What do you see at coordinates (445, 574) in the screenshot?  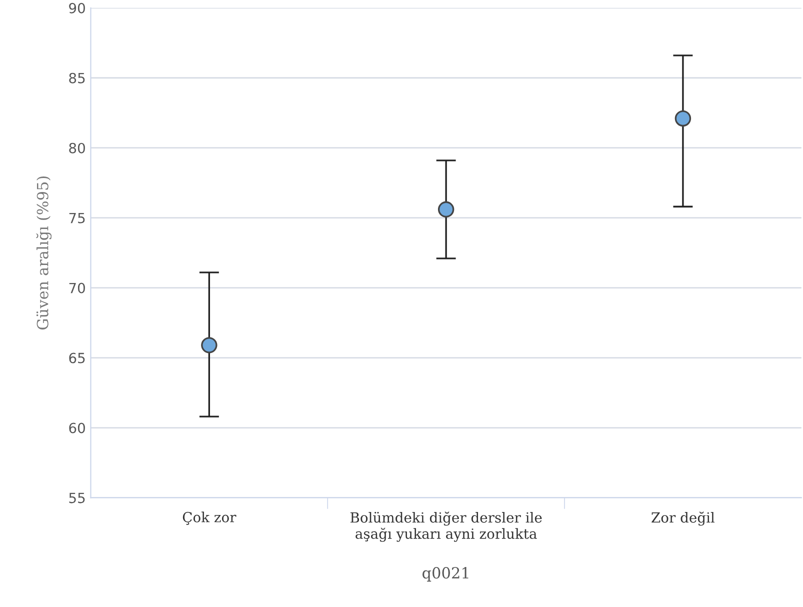 I see `x-axis-title: q0021` at bounding box center [445, 574].